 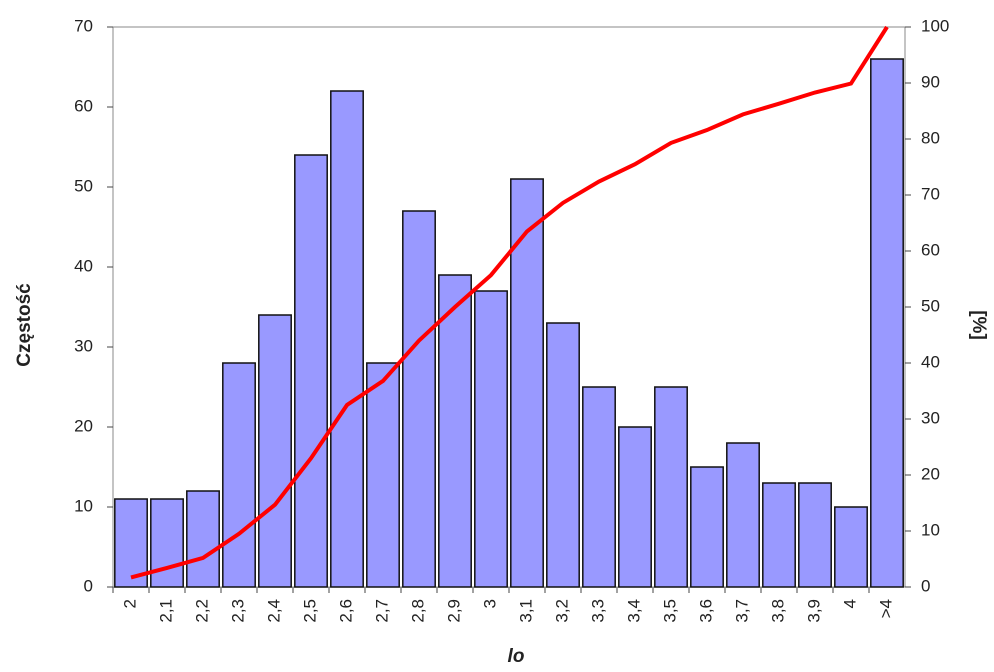 What do you see at coordinates (83, 505) in the screenshot?
I see `y-tick-label: 10` at bounding box center [83, 505].